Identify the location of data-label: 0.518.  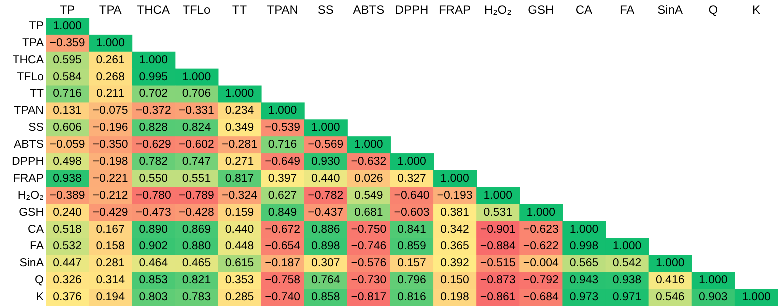
(67, 230).